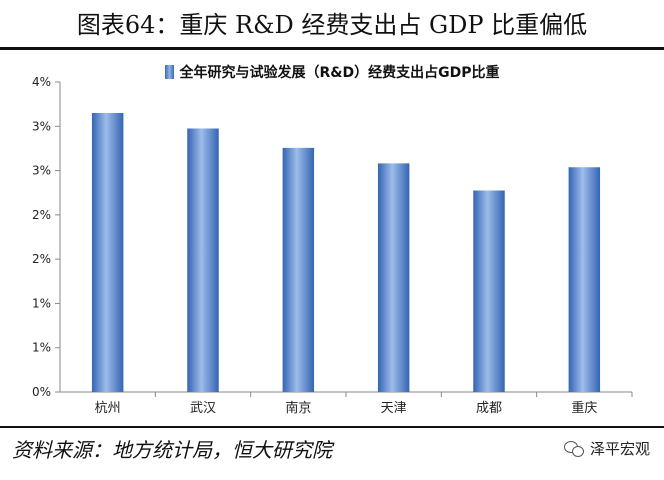 The width and height of the screenshot is (664, 480). Describe the element at coordinates (394, 408) in the screenshot. I see `x-tick-label: 天津` at that location.